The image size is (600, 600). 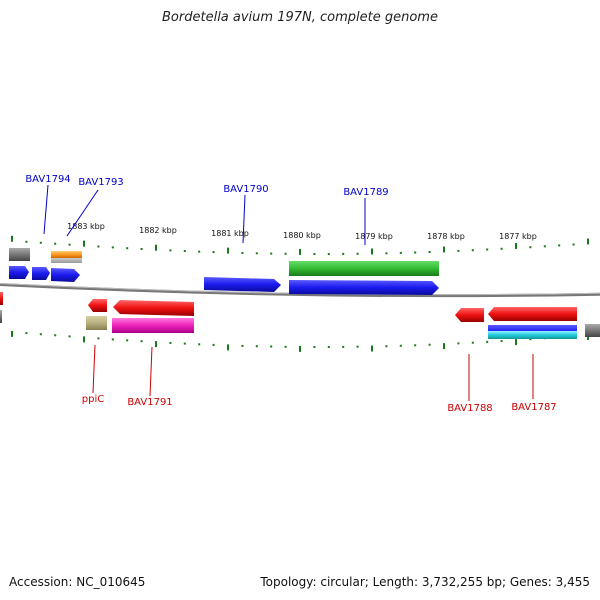 What do you see at coordinates (365, 192) in the screenshot?
I see `gene-label-bav1789: BAV1789` at bounding box center [365, 192].